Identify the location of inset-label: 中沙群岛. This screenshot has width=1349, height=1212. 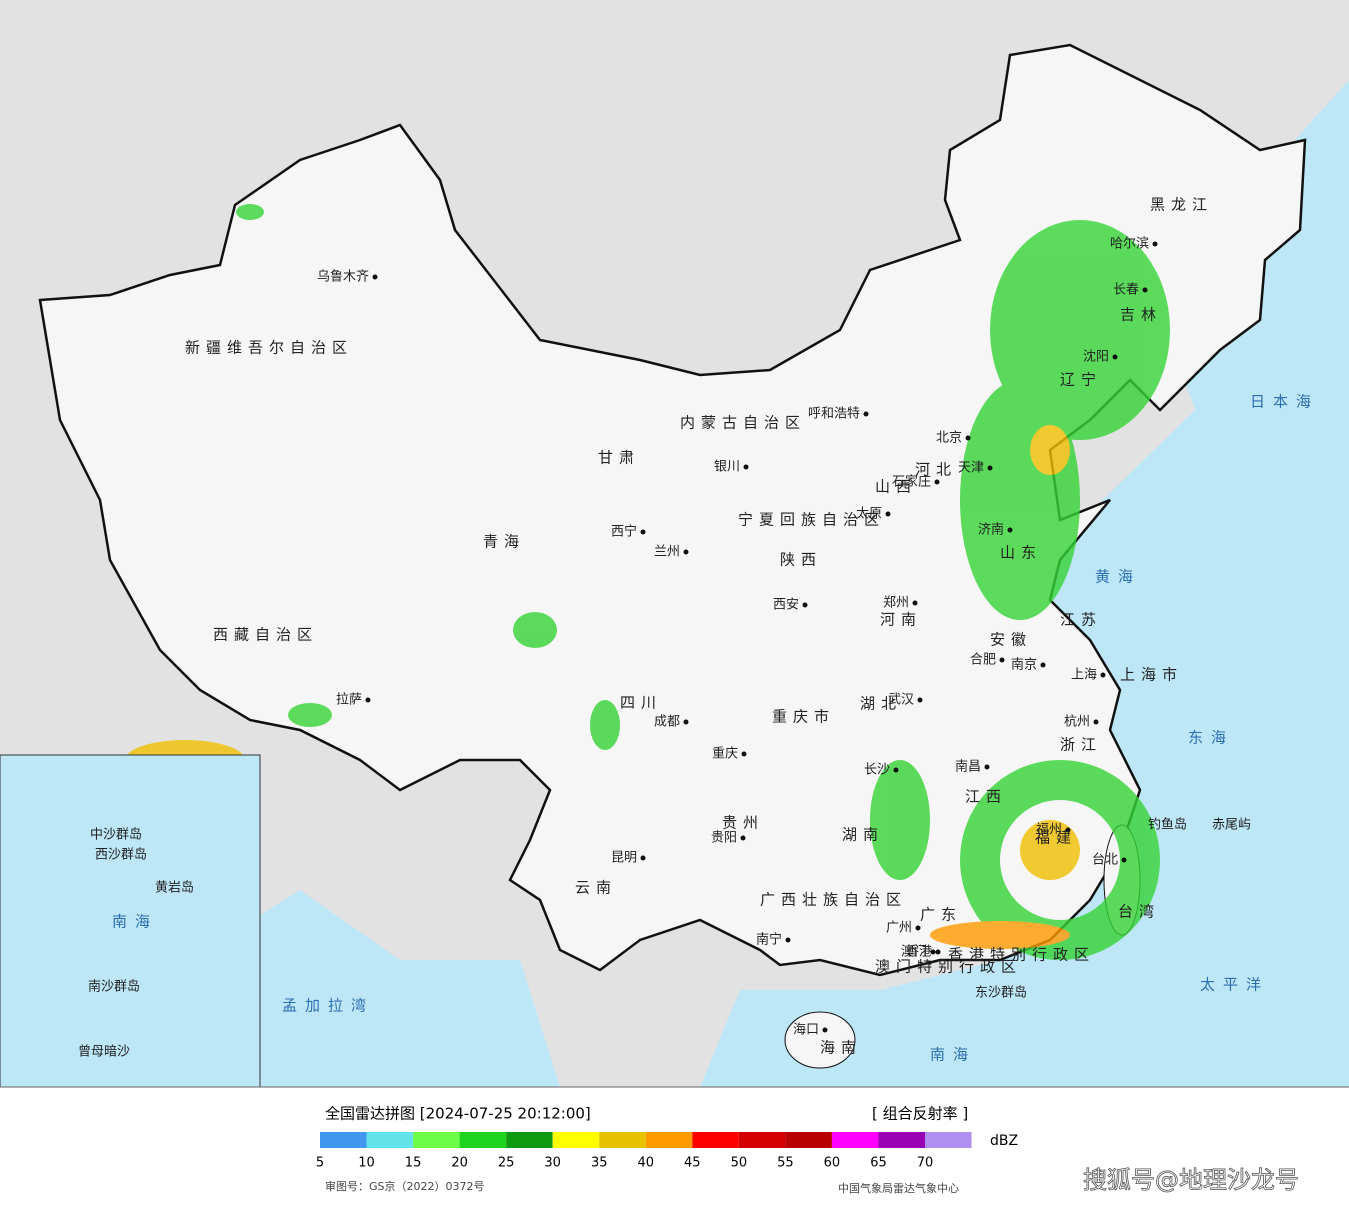
(116, 835).